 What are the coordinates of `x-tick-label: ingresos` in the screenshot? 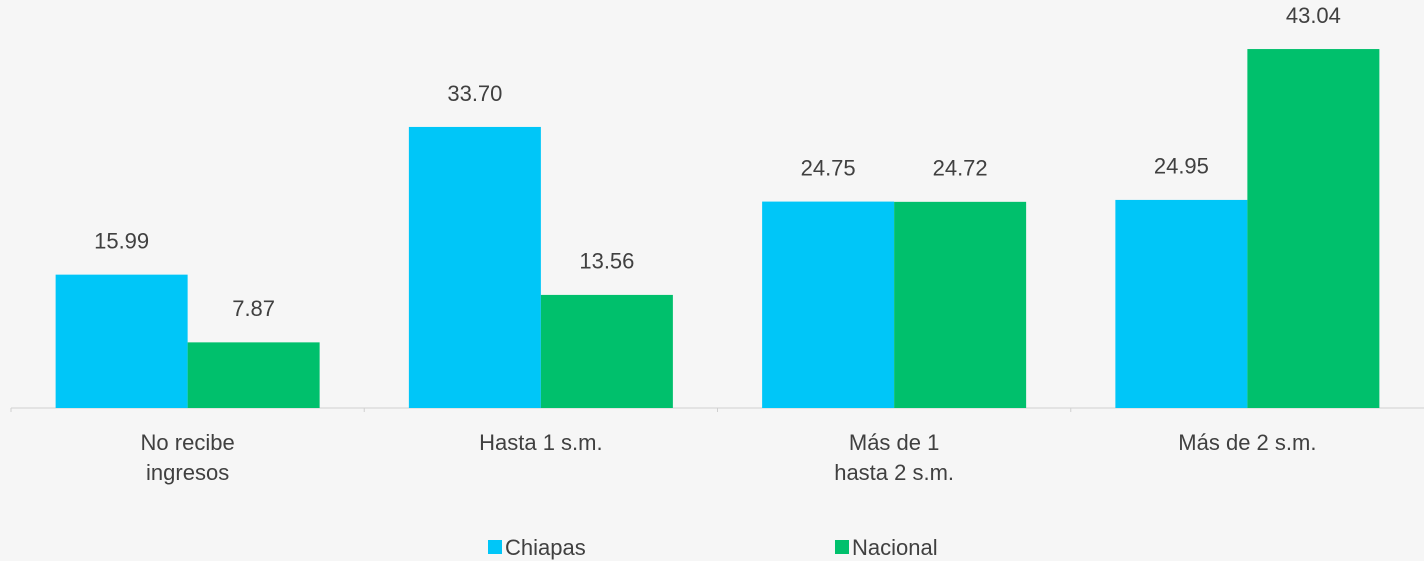 It's located at (187, 472).